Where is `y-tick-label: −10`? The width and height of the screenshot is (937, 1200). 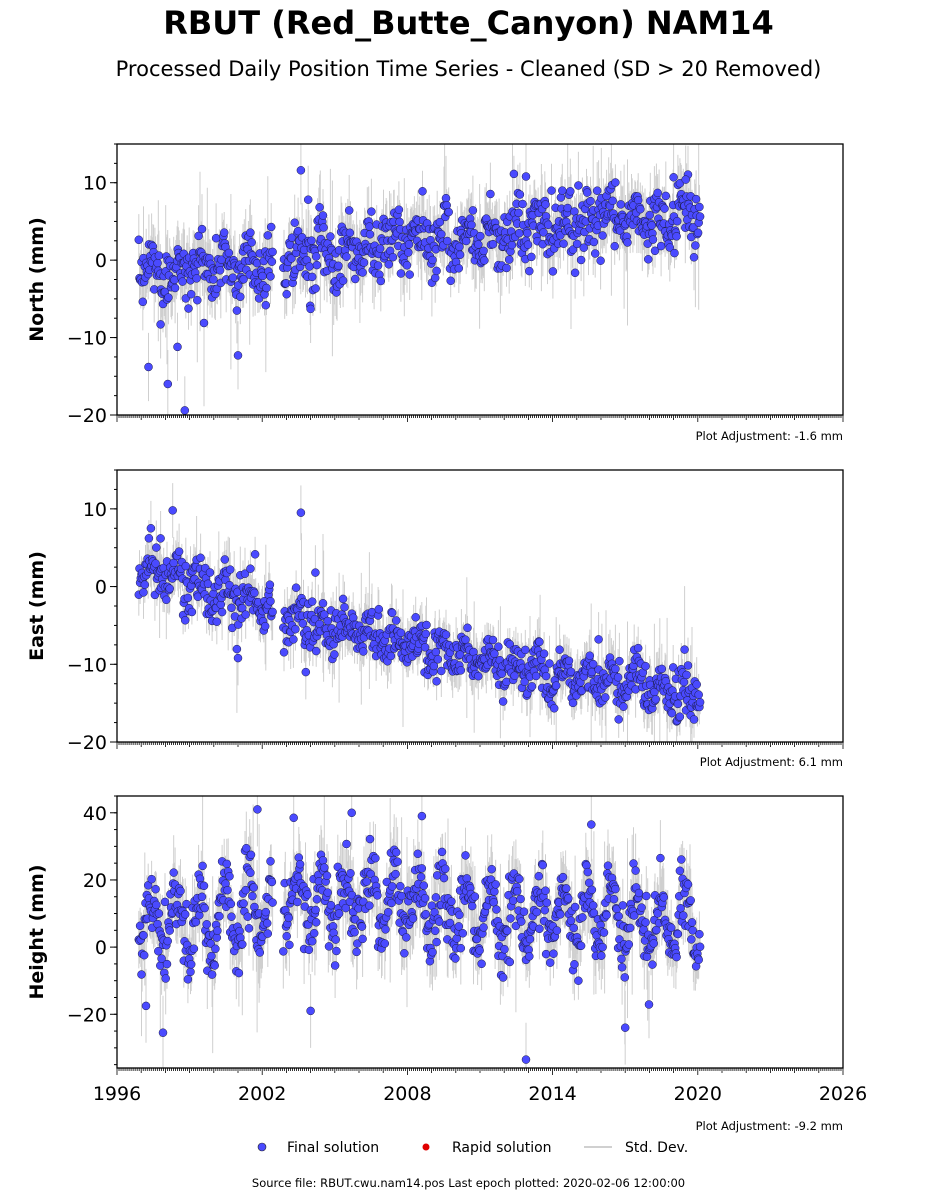
y-tick-label: −10 is located at coordinates (87, 665).